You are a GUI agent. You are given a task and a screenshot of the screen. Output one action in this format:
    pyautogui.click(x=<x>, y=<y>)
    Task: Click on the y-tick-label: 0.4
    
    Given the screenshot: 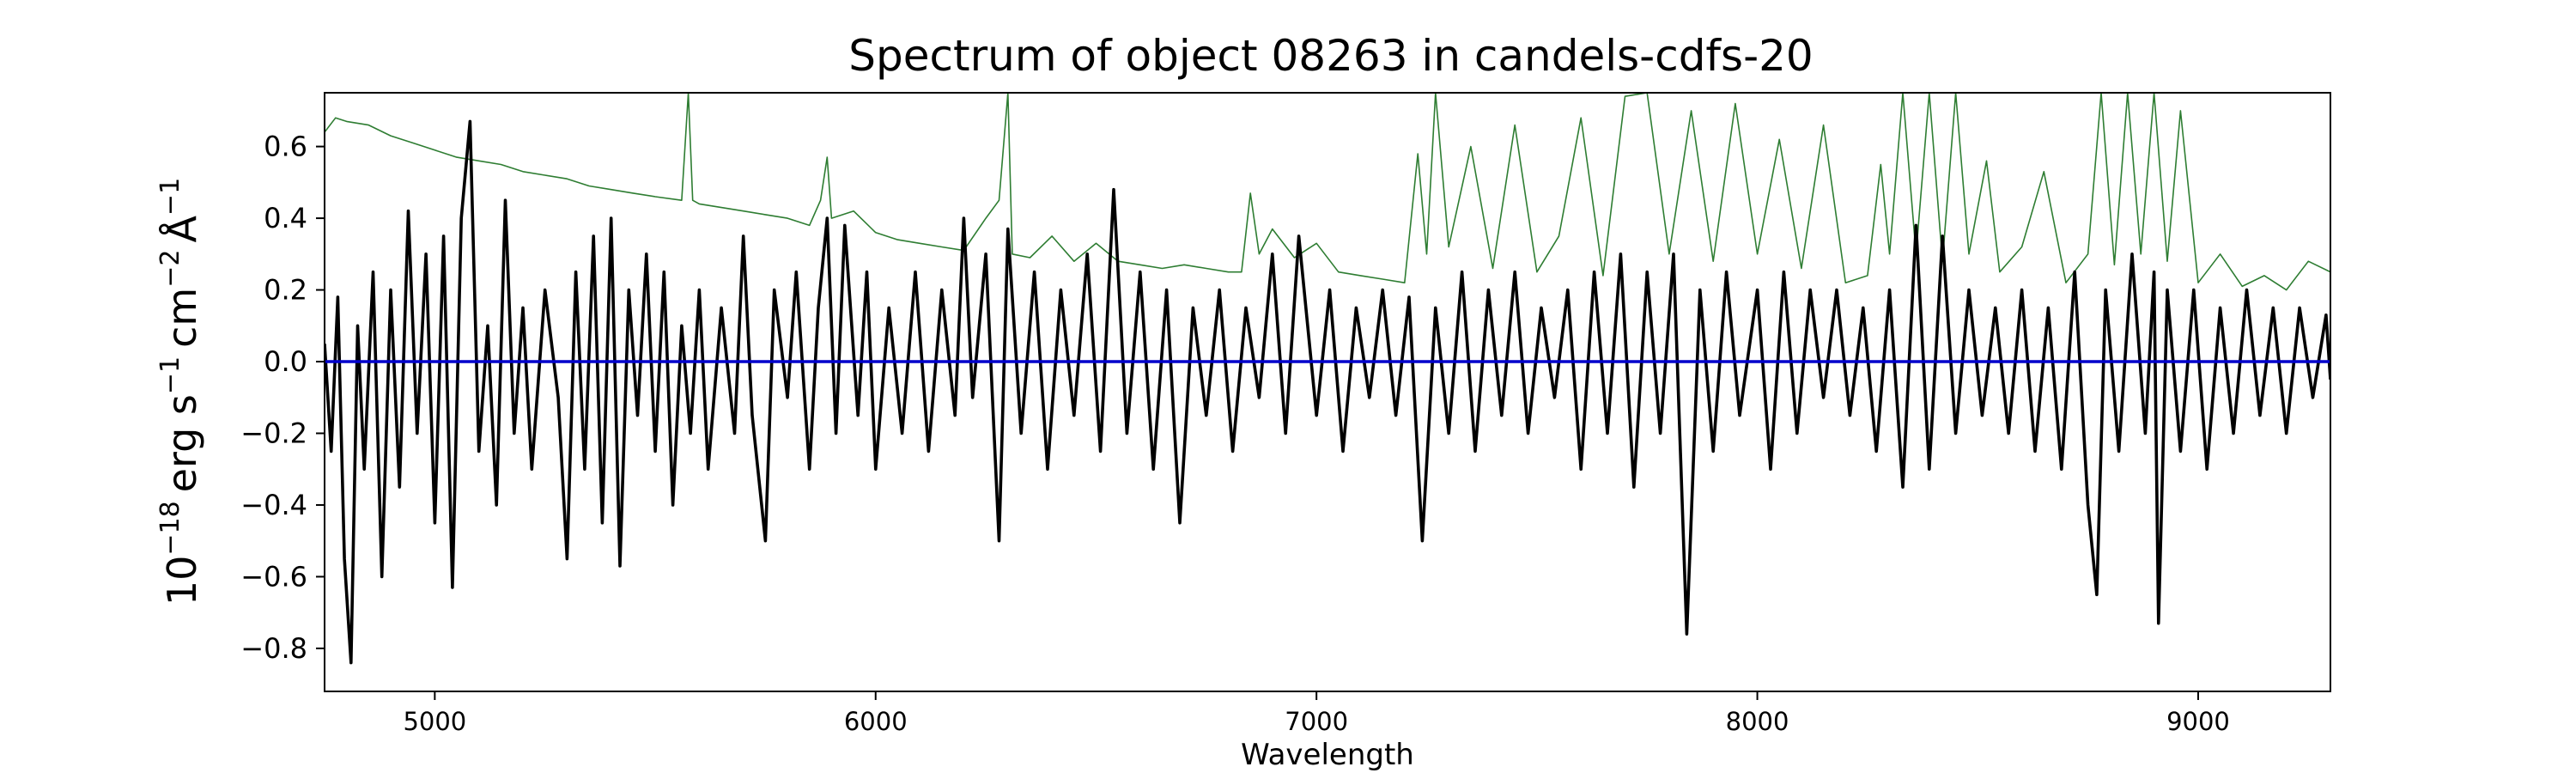 What is the action you would take?
    pyautogui.click(x=285, y=218)
    